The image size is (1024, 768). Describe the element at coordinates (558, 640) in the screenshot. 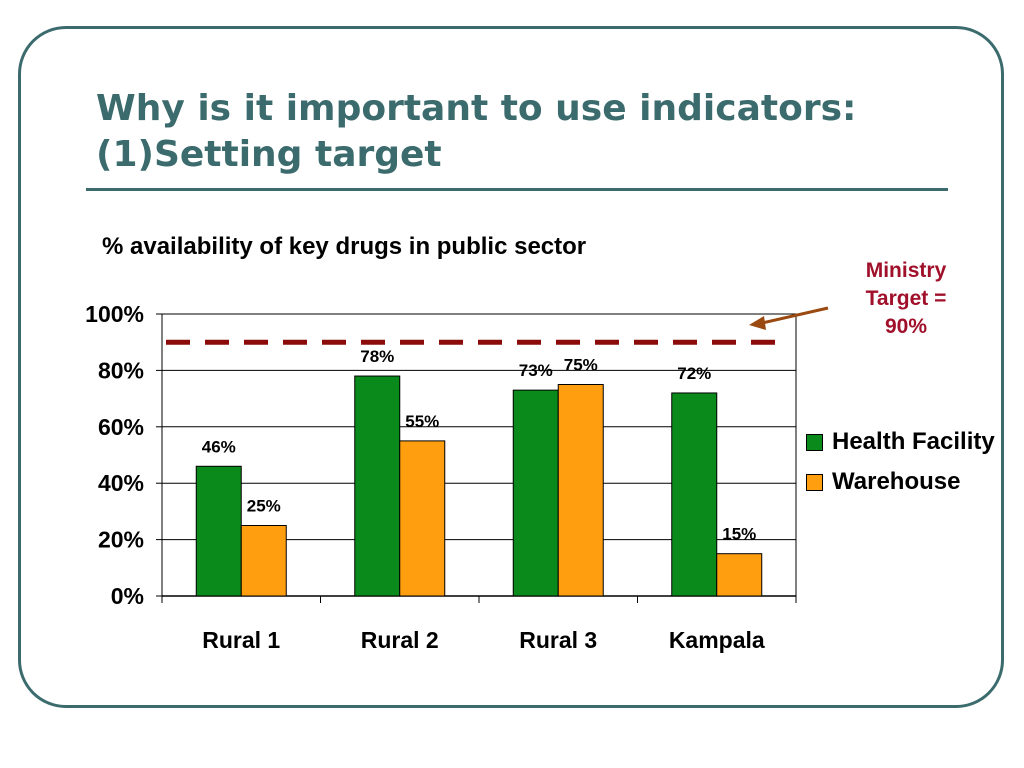

I see `x-tick-label: Rural 3` at that location.